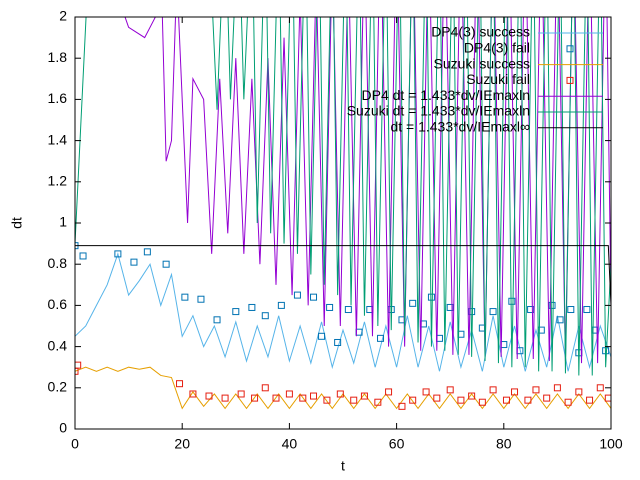 This screenshot has height=480, width=640. I want to click on y-tick-label: 1, so click(63, 222).